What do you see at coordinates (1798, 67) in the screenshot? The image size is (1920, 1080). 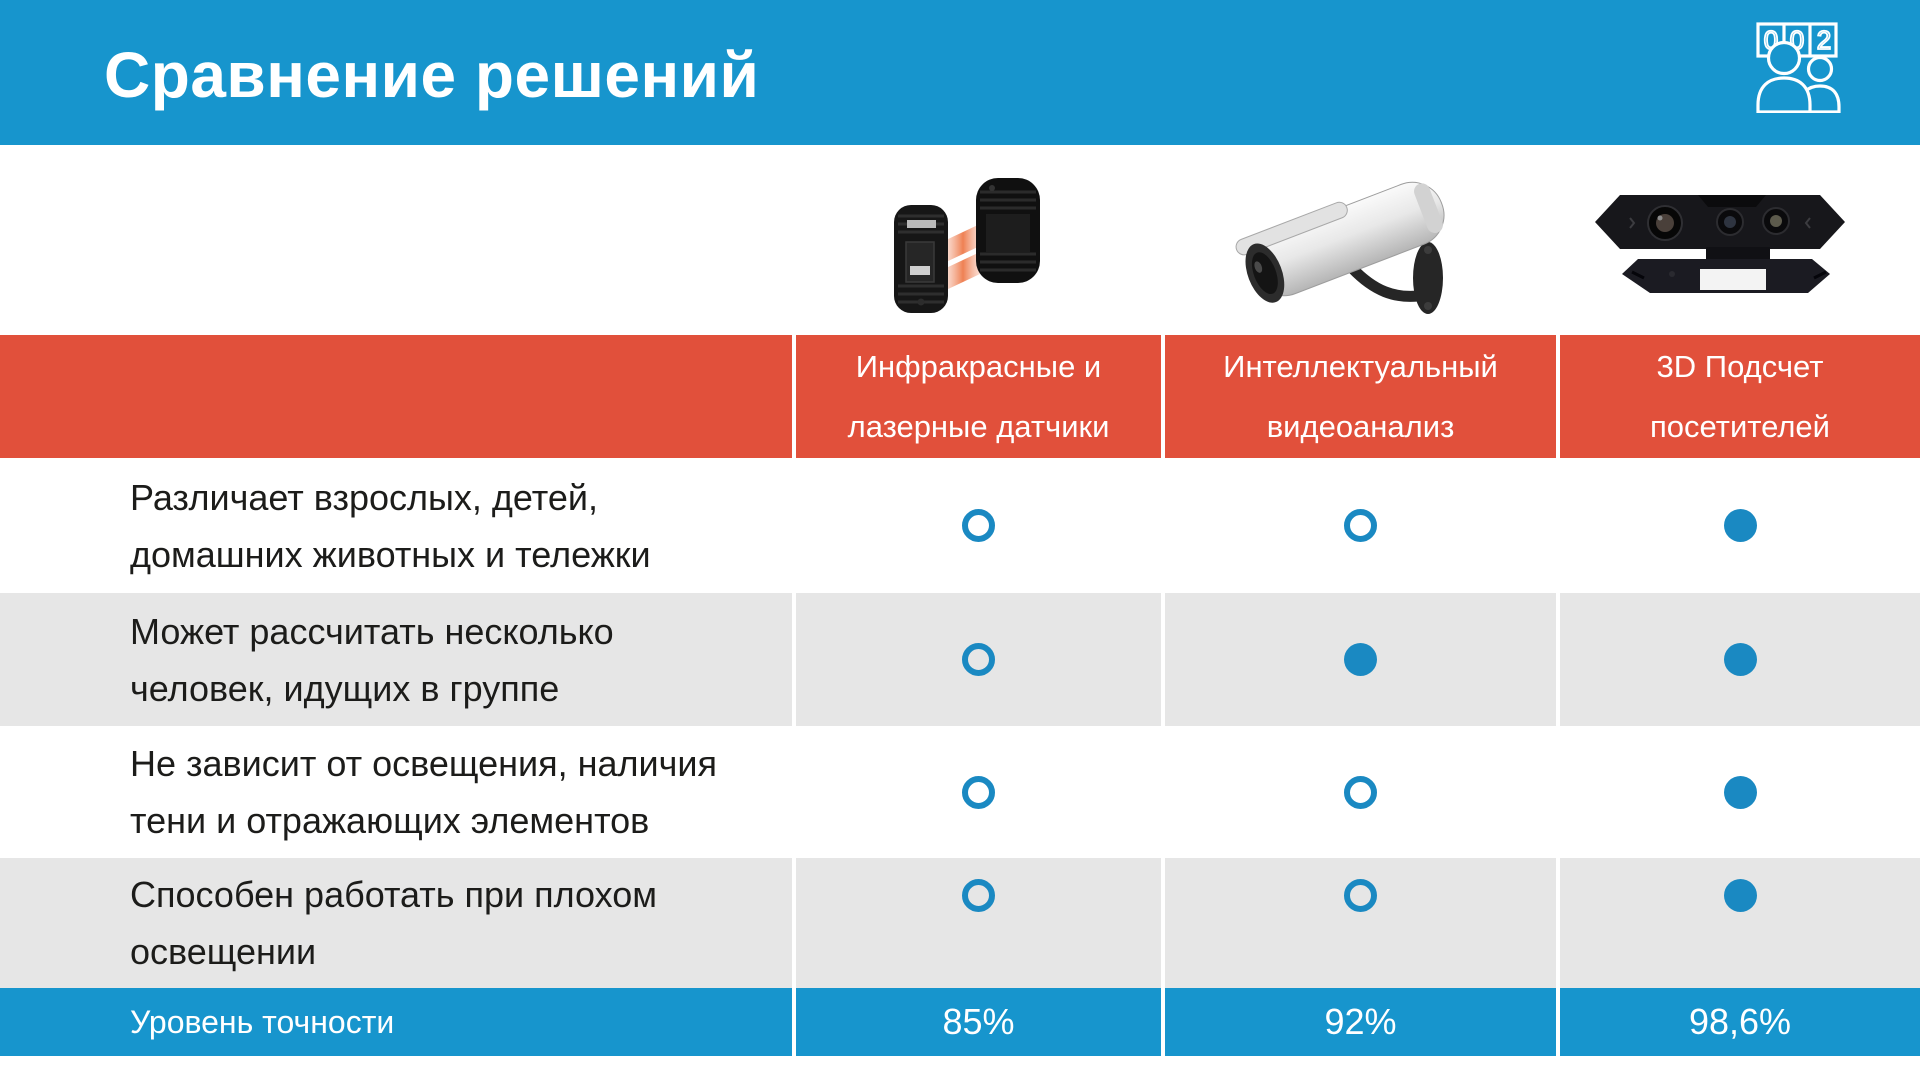 I see `people-counter-icon: 0 0 2` at bounding box center [1798, 67].